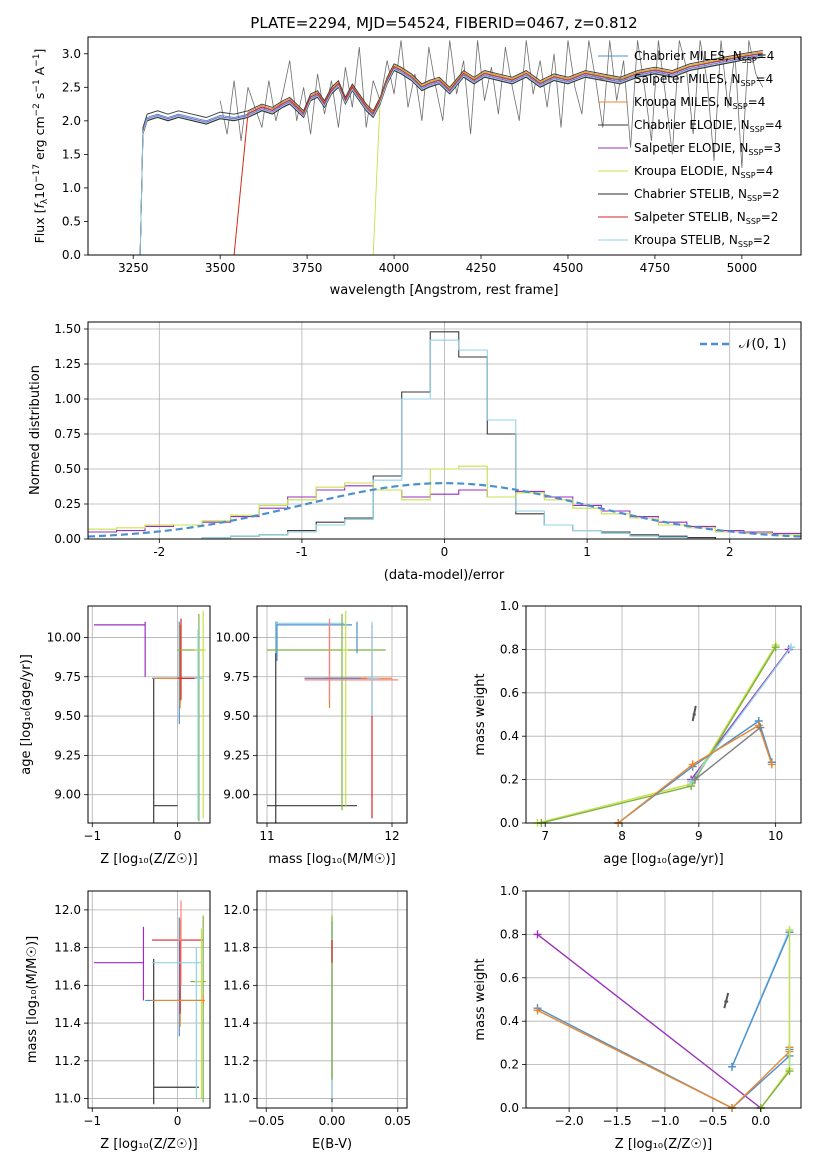  What do you see at coordinates (509, 1021) in the screenshot?
I see `y-tick-label: 0.4` at bounding box center [509, 1021].